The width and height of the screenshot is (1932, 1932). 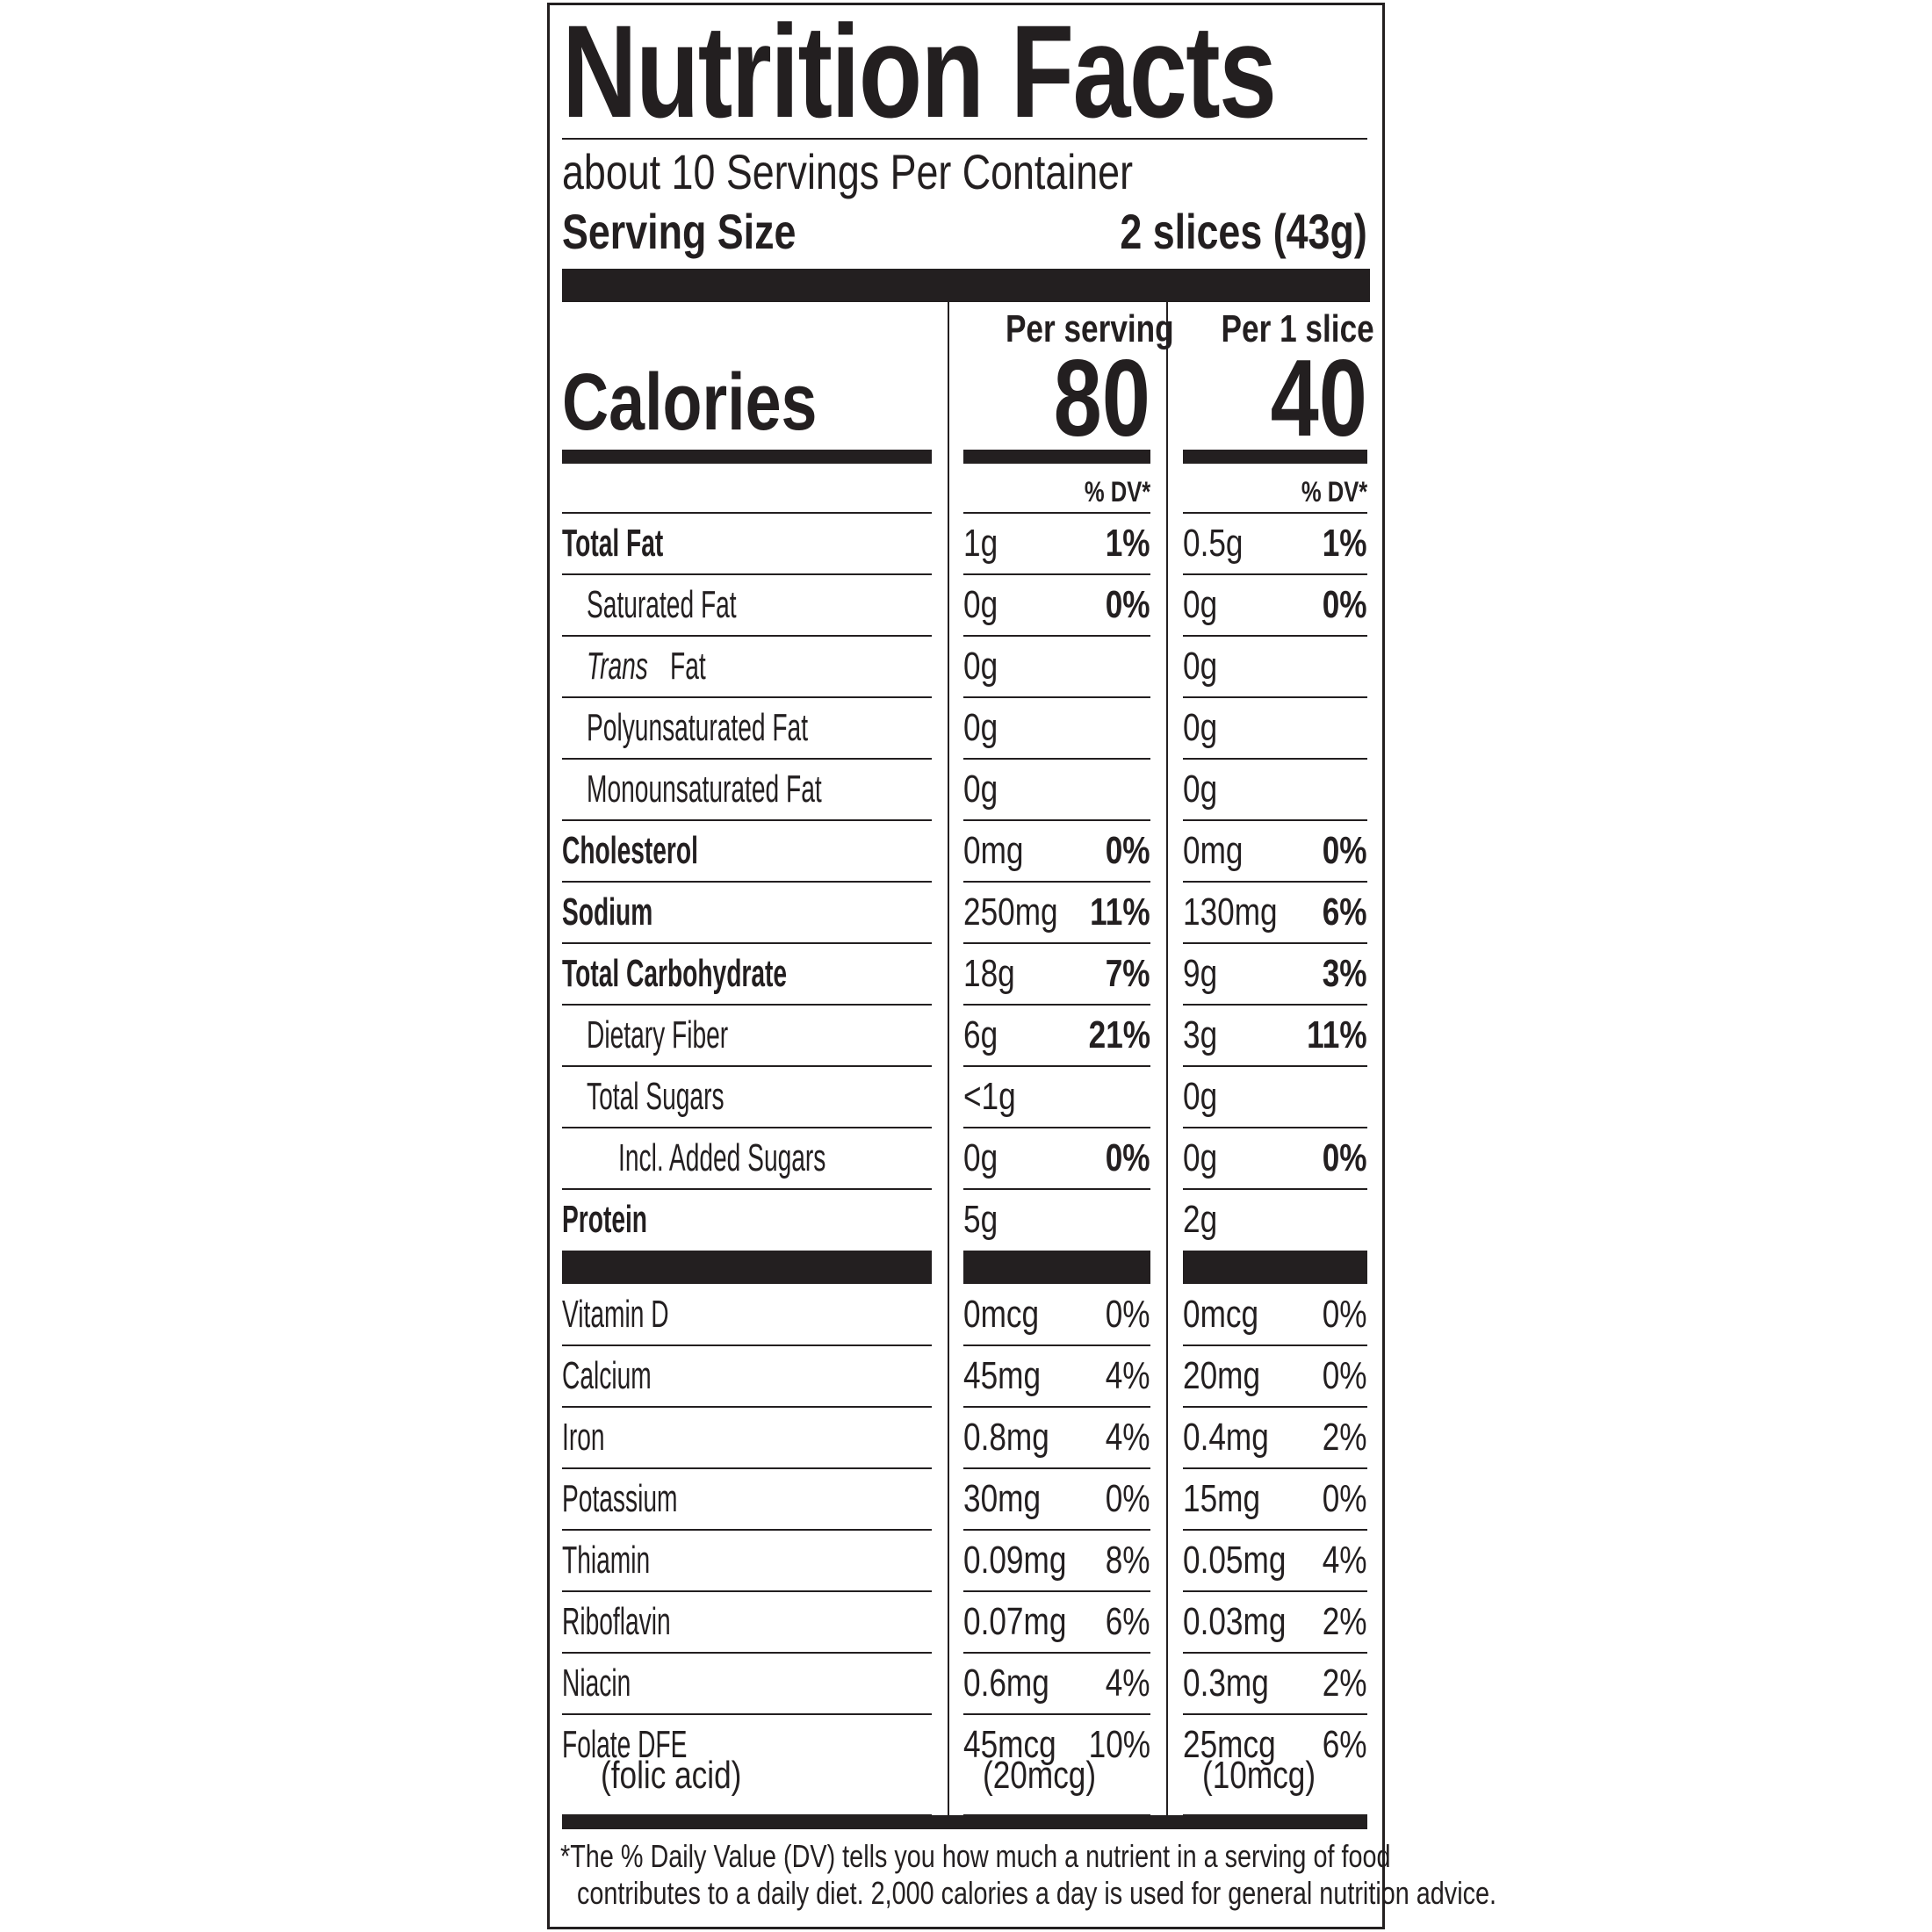 What do you see at coordinates (1002, 1498) in the screenshot?
I see `text: 30mg` at bounding box center [1002, 1498].